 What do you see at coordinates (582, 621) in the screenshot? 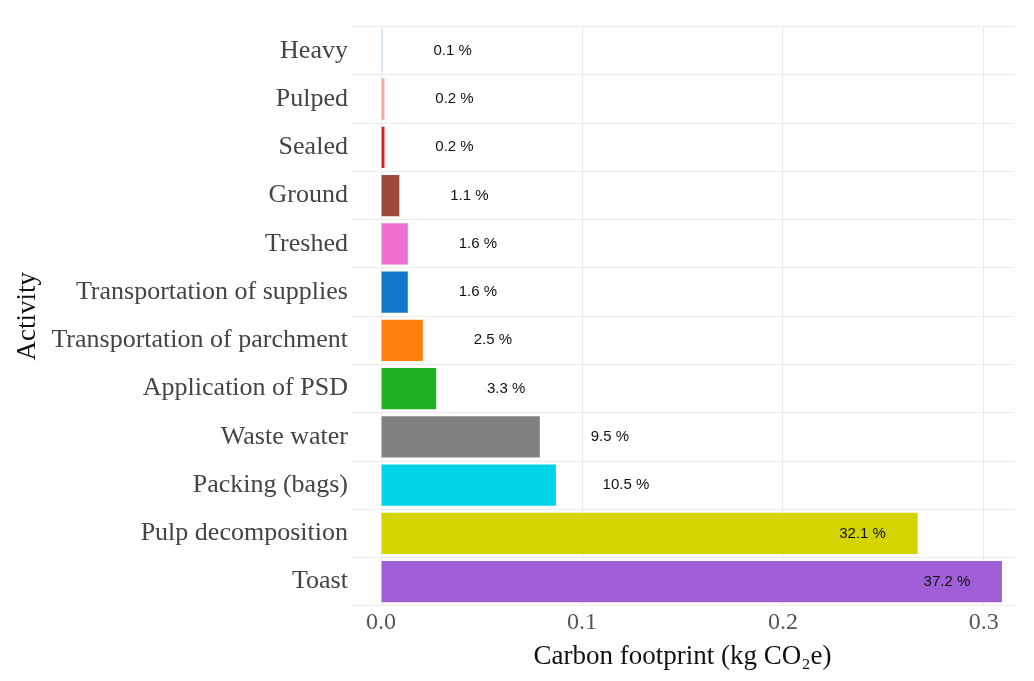
I see `x-tick-label: 0.1` at bounding box center [582, 621].